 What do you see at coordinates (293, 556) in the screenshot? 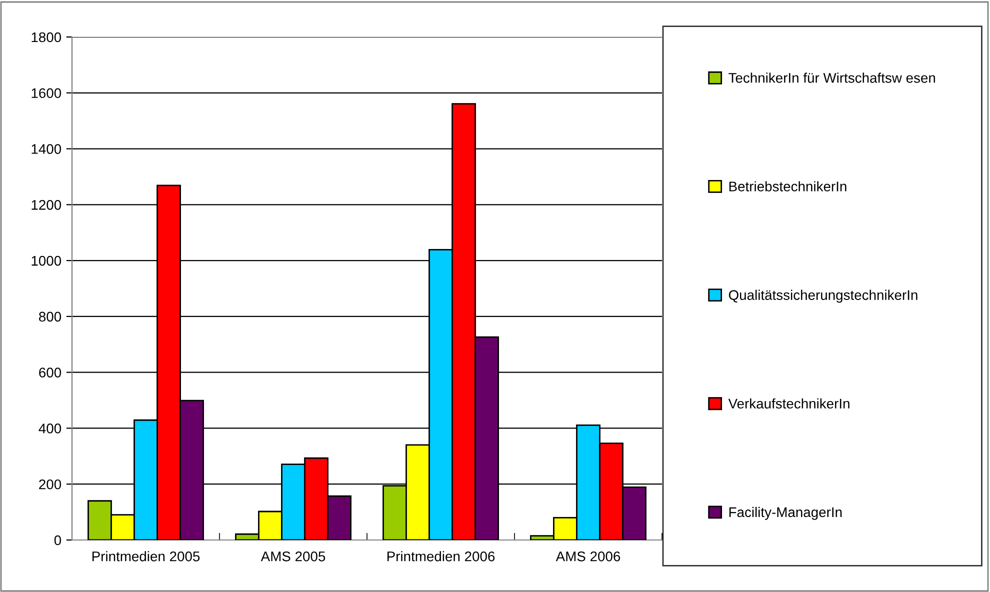
I see `x-tick-label: AMS 2005` at bounding box center [293, 556].